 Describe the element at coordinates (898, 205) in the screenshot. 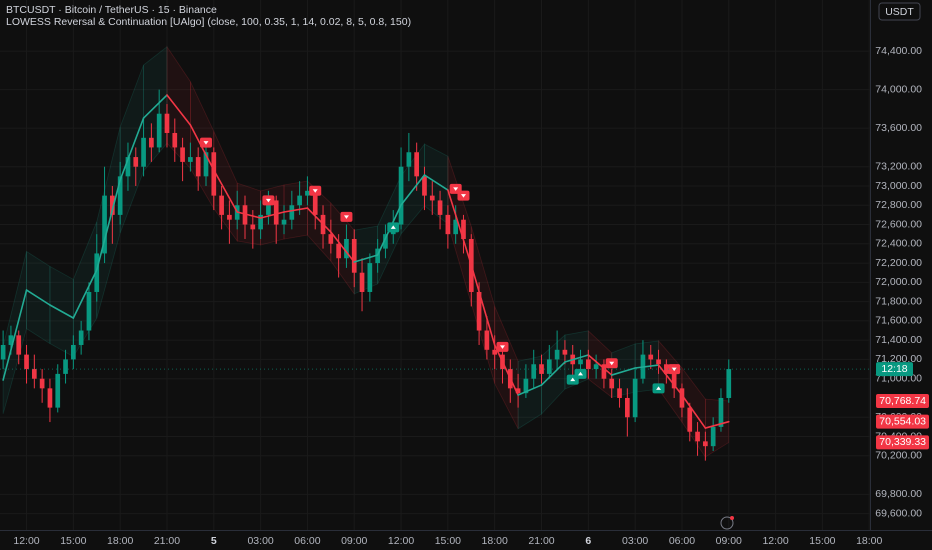

I see `y-tick-label: 72,800.00` at that location.